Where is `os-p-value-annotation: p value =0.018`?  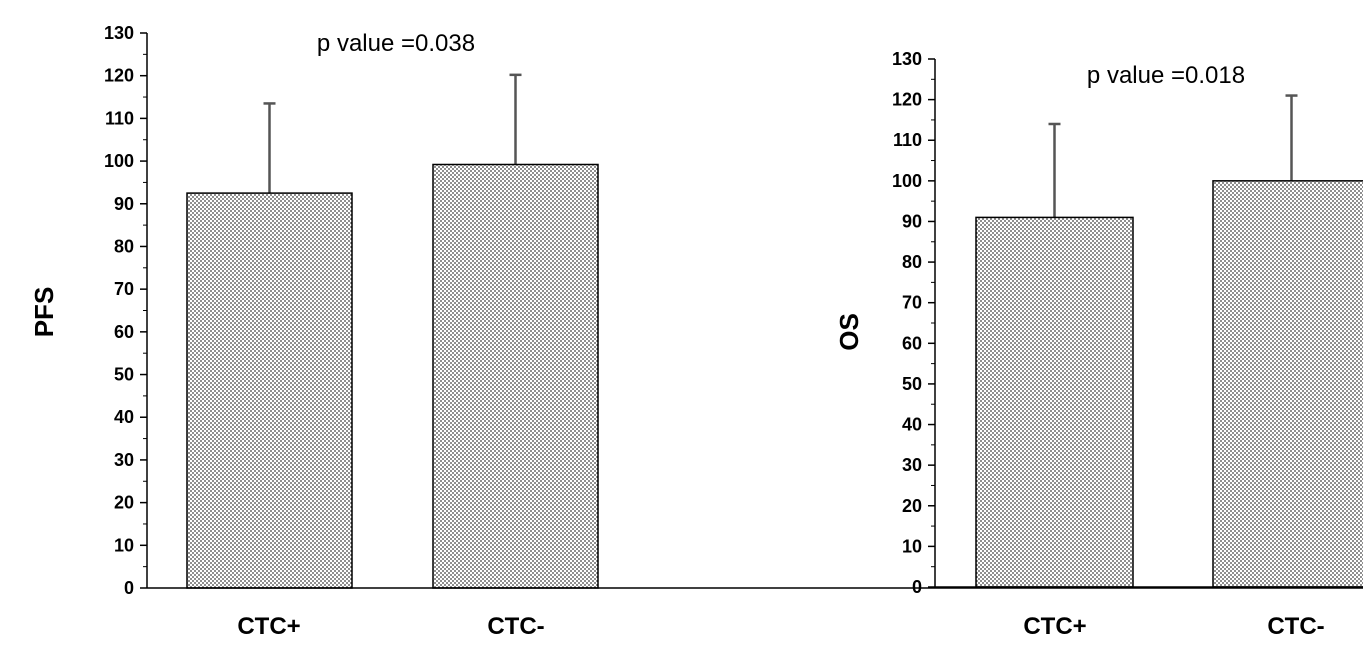
os-p-value-annotation: p value =0.018 is located at coordinates (1166, 75).